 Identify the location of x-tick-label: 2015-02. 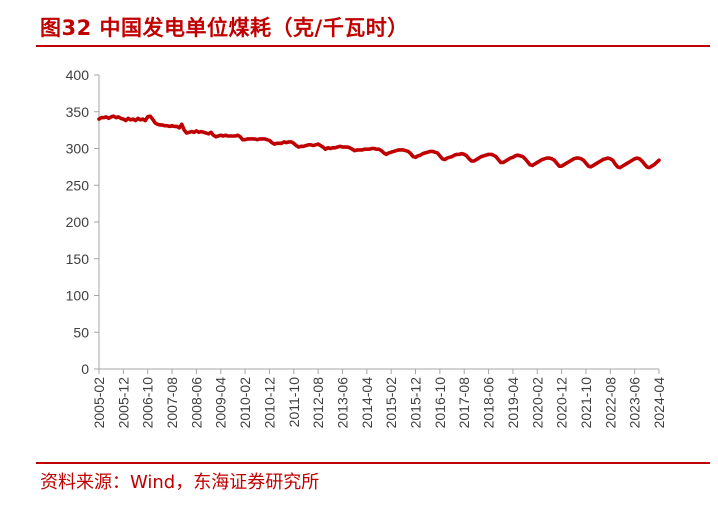
(391, 403).